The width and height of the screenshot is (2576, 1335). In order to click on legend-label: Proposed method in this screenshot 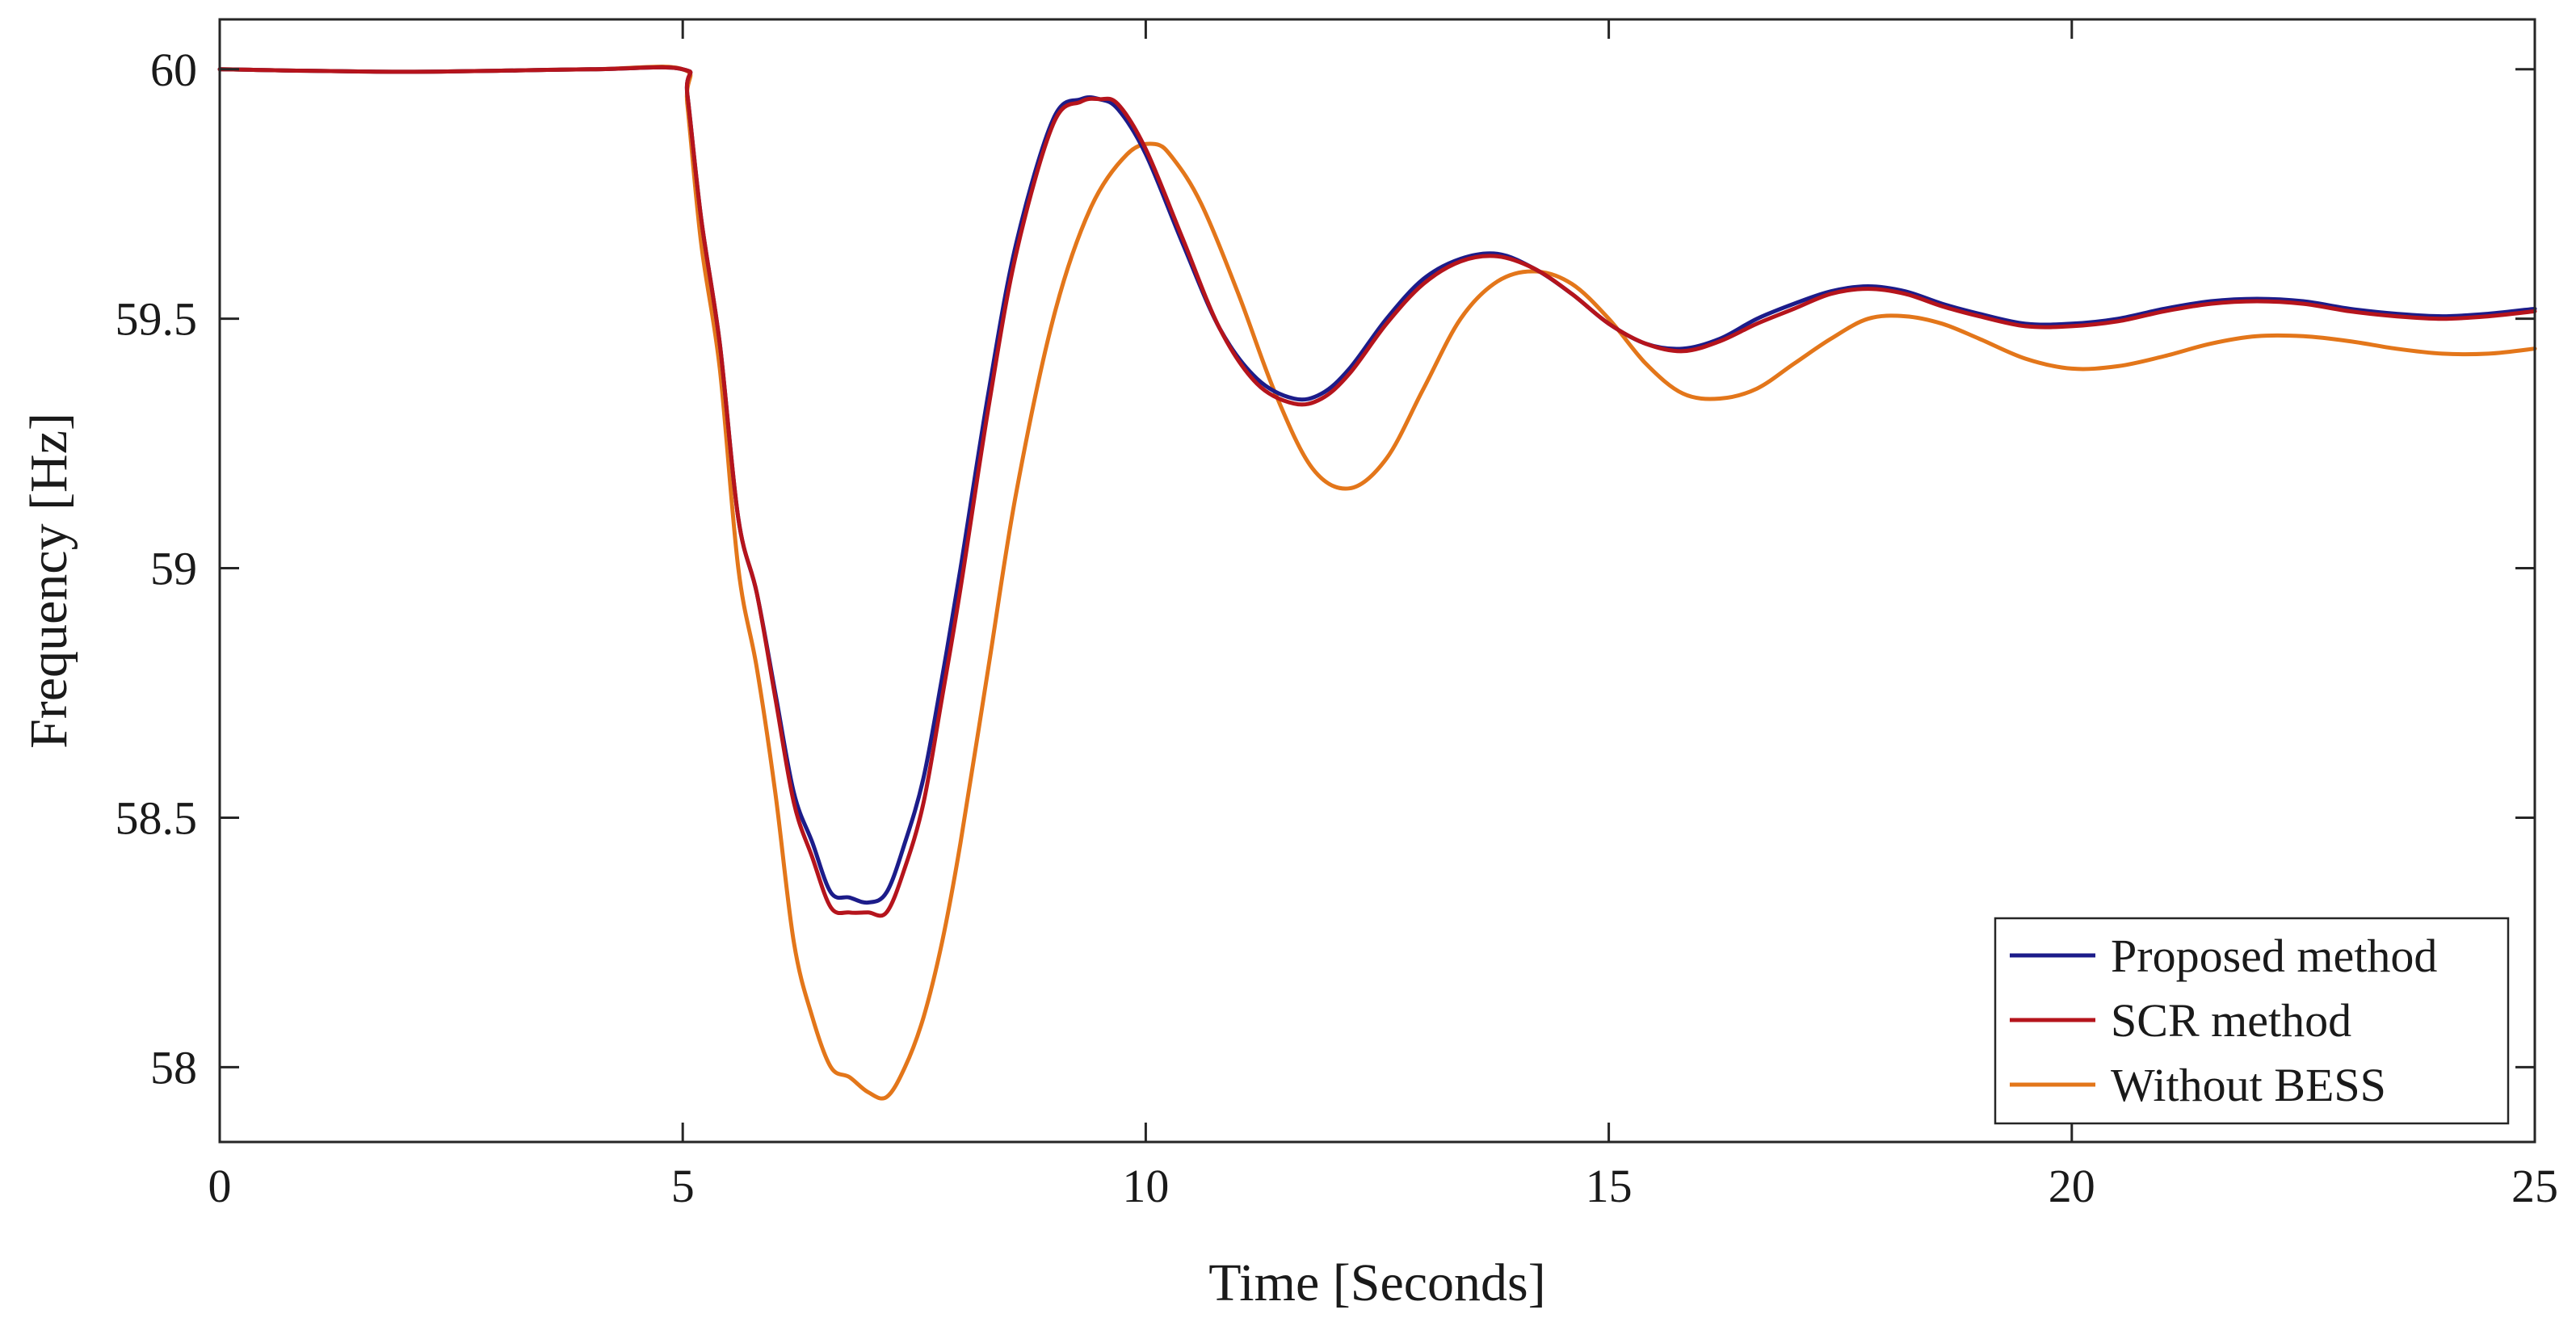, I will do `click(2274, 956)`.